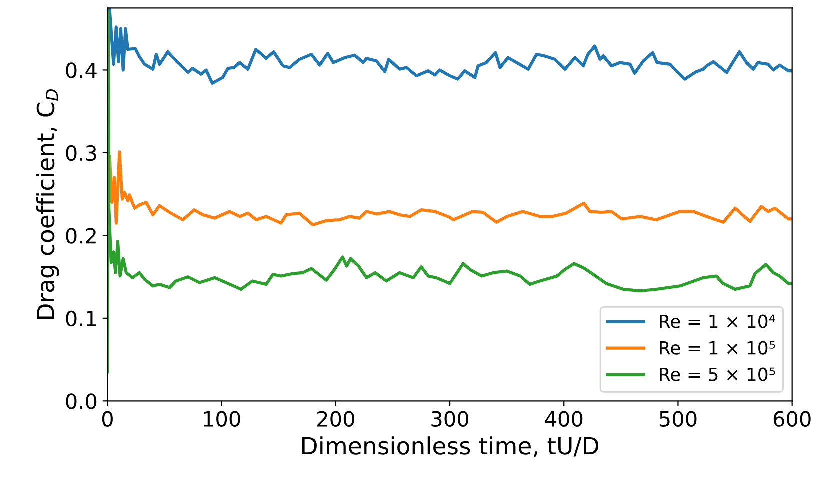 Image resolution: width=816 pixels, height=481 pixels. I want to click on legend-label: Re = 1 × 10⁴, so click(718, 321).